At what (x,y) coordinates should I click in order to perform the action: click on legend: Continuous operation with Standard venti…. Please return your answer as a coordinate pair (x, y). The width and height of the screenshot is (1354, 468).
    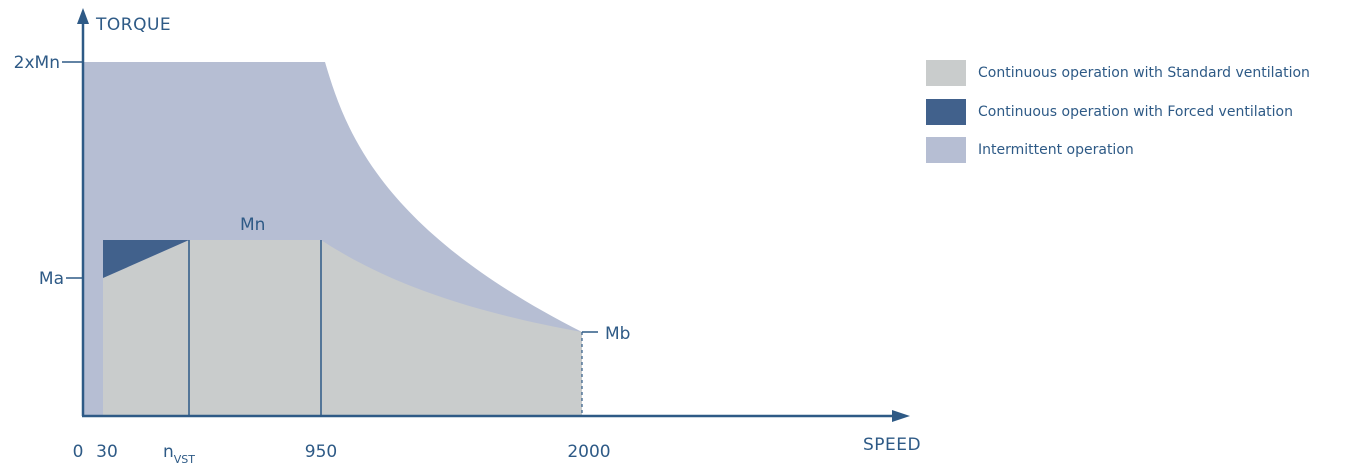
    Looking at the image, I should click on (1118, 118).